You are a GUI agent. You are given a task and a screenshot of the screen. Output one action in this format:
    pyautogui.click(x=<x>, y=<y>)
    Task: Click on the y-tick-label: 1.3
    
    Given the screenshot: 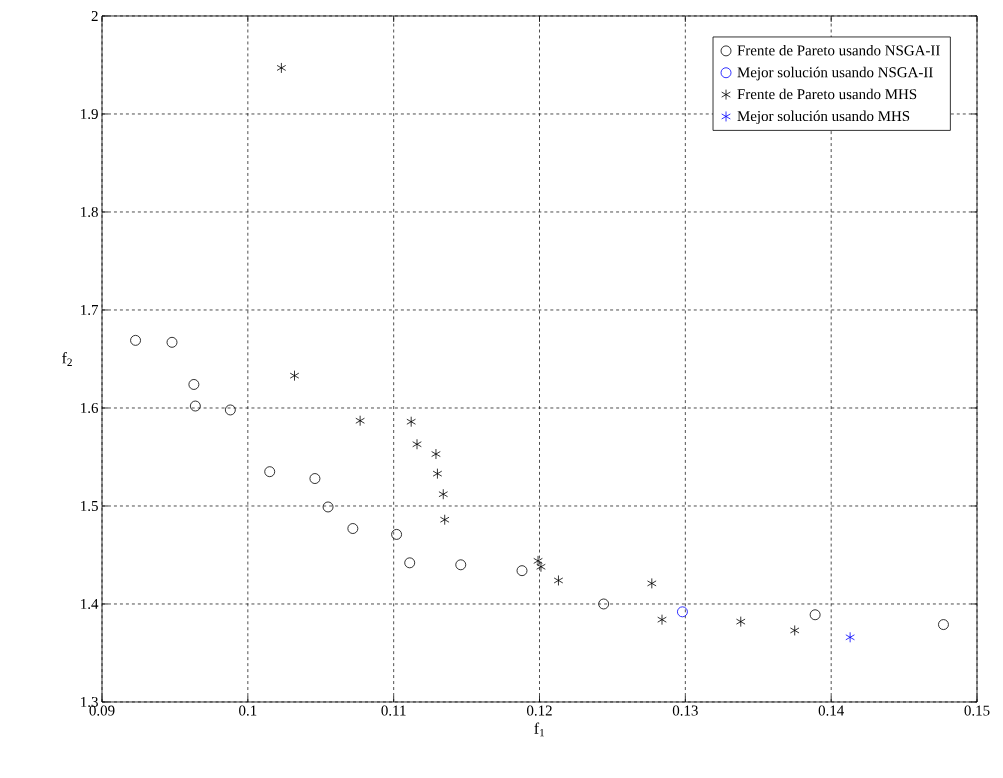 What is the action you would take?
    pyautogui.click(x=89, y=702)
    